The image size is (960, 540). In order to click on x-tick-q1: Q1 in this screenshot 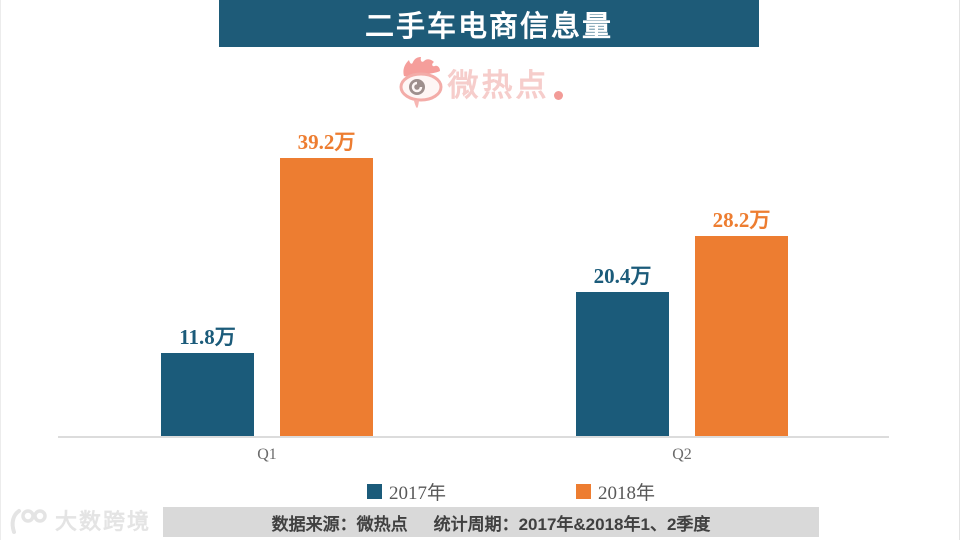, I will do `click(267, 454)`.